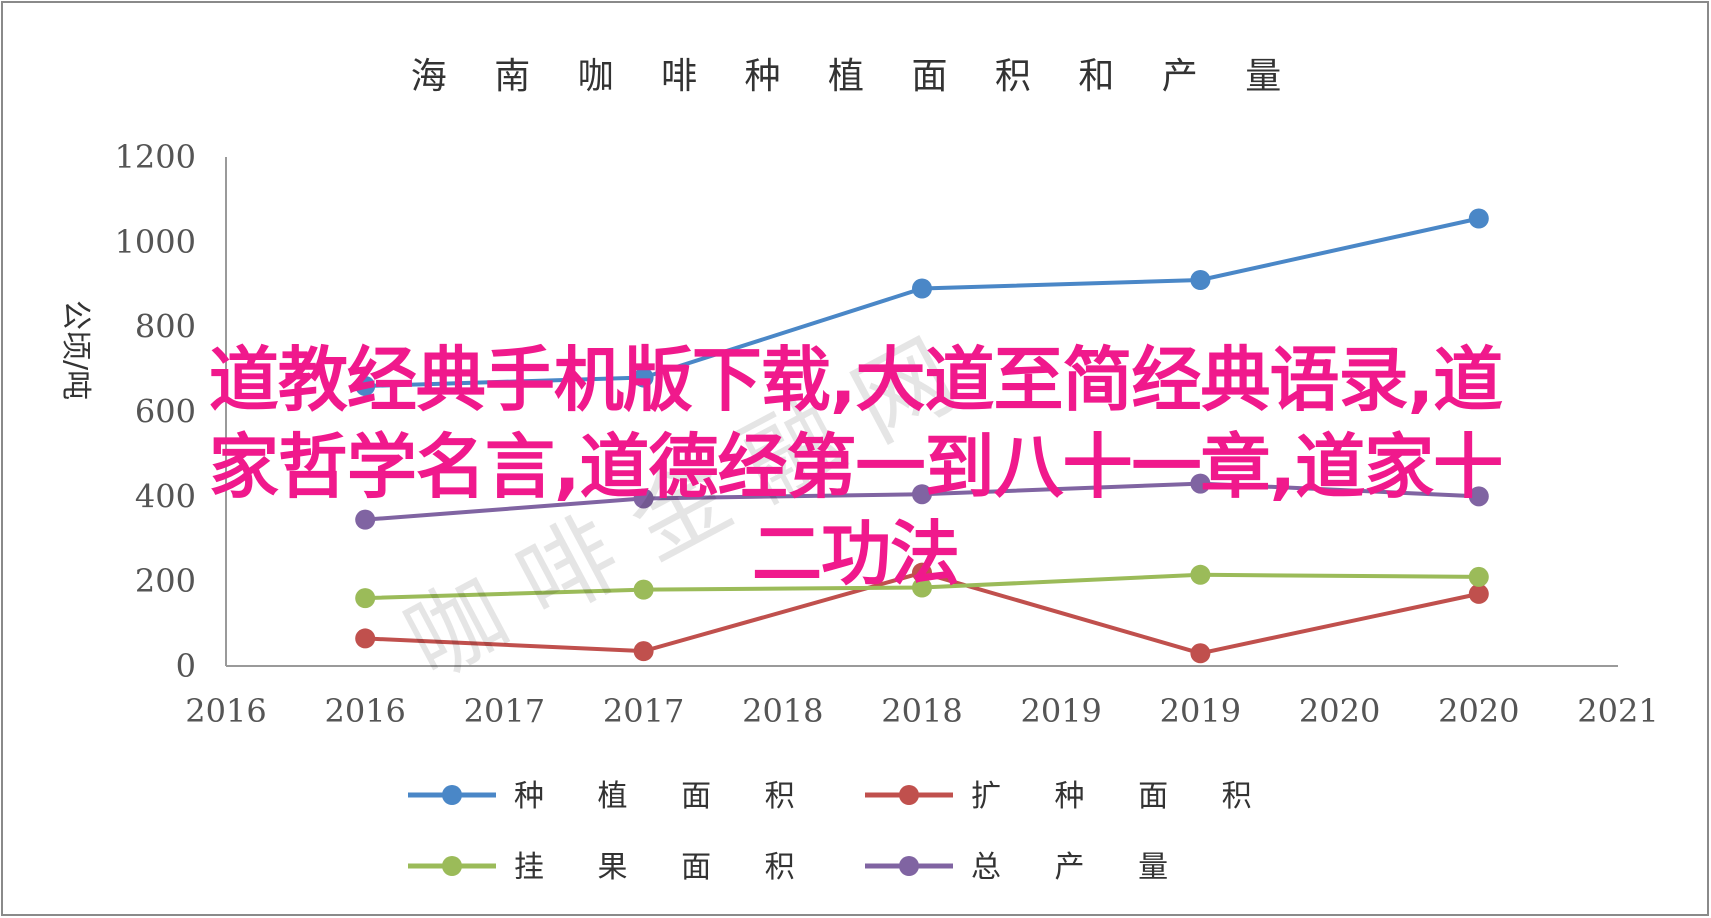 Image resolution: width=1711 pixels, height=918 pixels. I want to click on y-tick-label: 1200, so click(155, 157).